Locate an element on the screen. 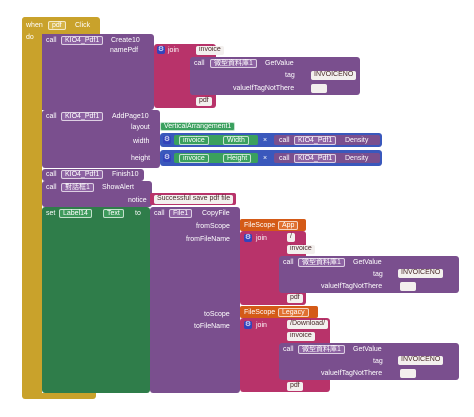 This screenshot has height=417, width=474. create10-param-label: namePdf is located at coordinates (124, 50).